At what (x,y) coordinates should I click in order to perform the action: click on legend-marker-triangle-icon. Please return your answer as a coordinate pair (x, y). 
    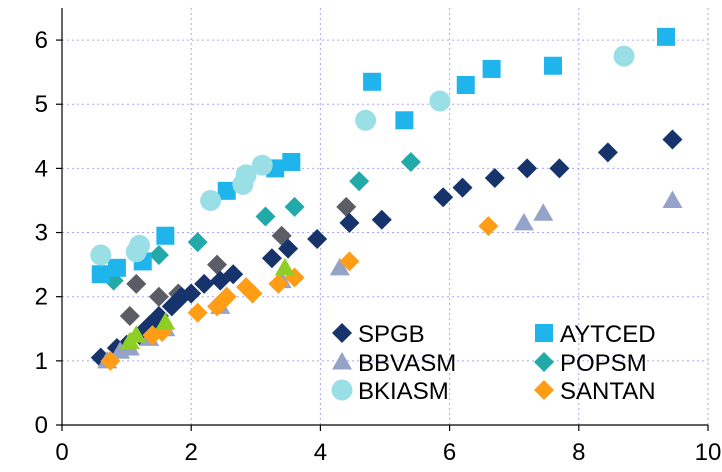
    Looking at the image, I should click on (342, 361).